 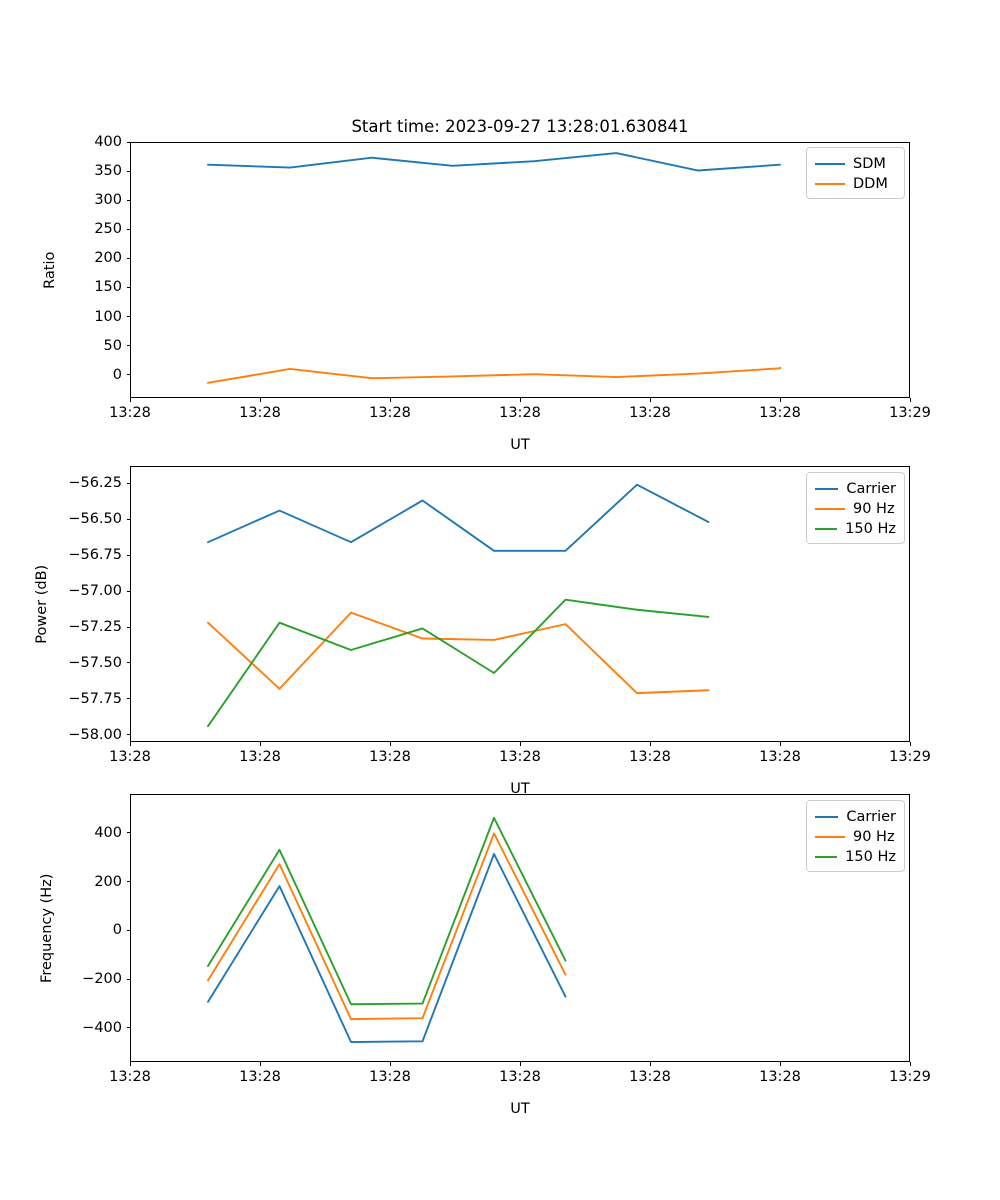 I want to click on x-axis-label-ratio: UT, so click(x=520, y=445).